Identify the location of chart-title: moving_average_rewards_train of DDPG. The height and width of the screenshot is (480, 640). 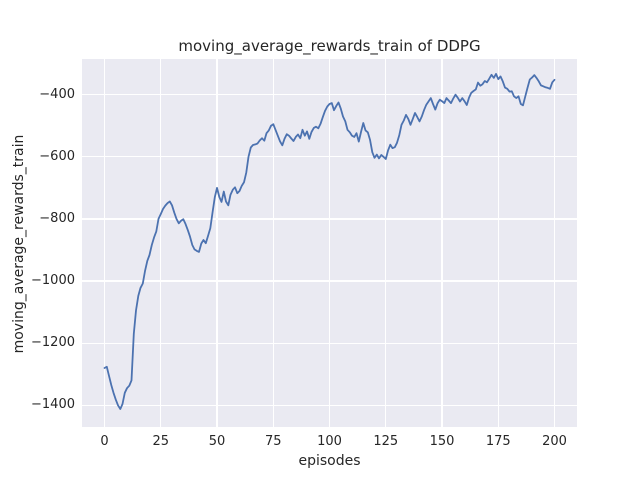
(329, 46).